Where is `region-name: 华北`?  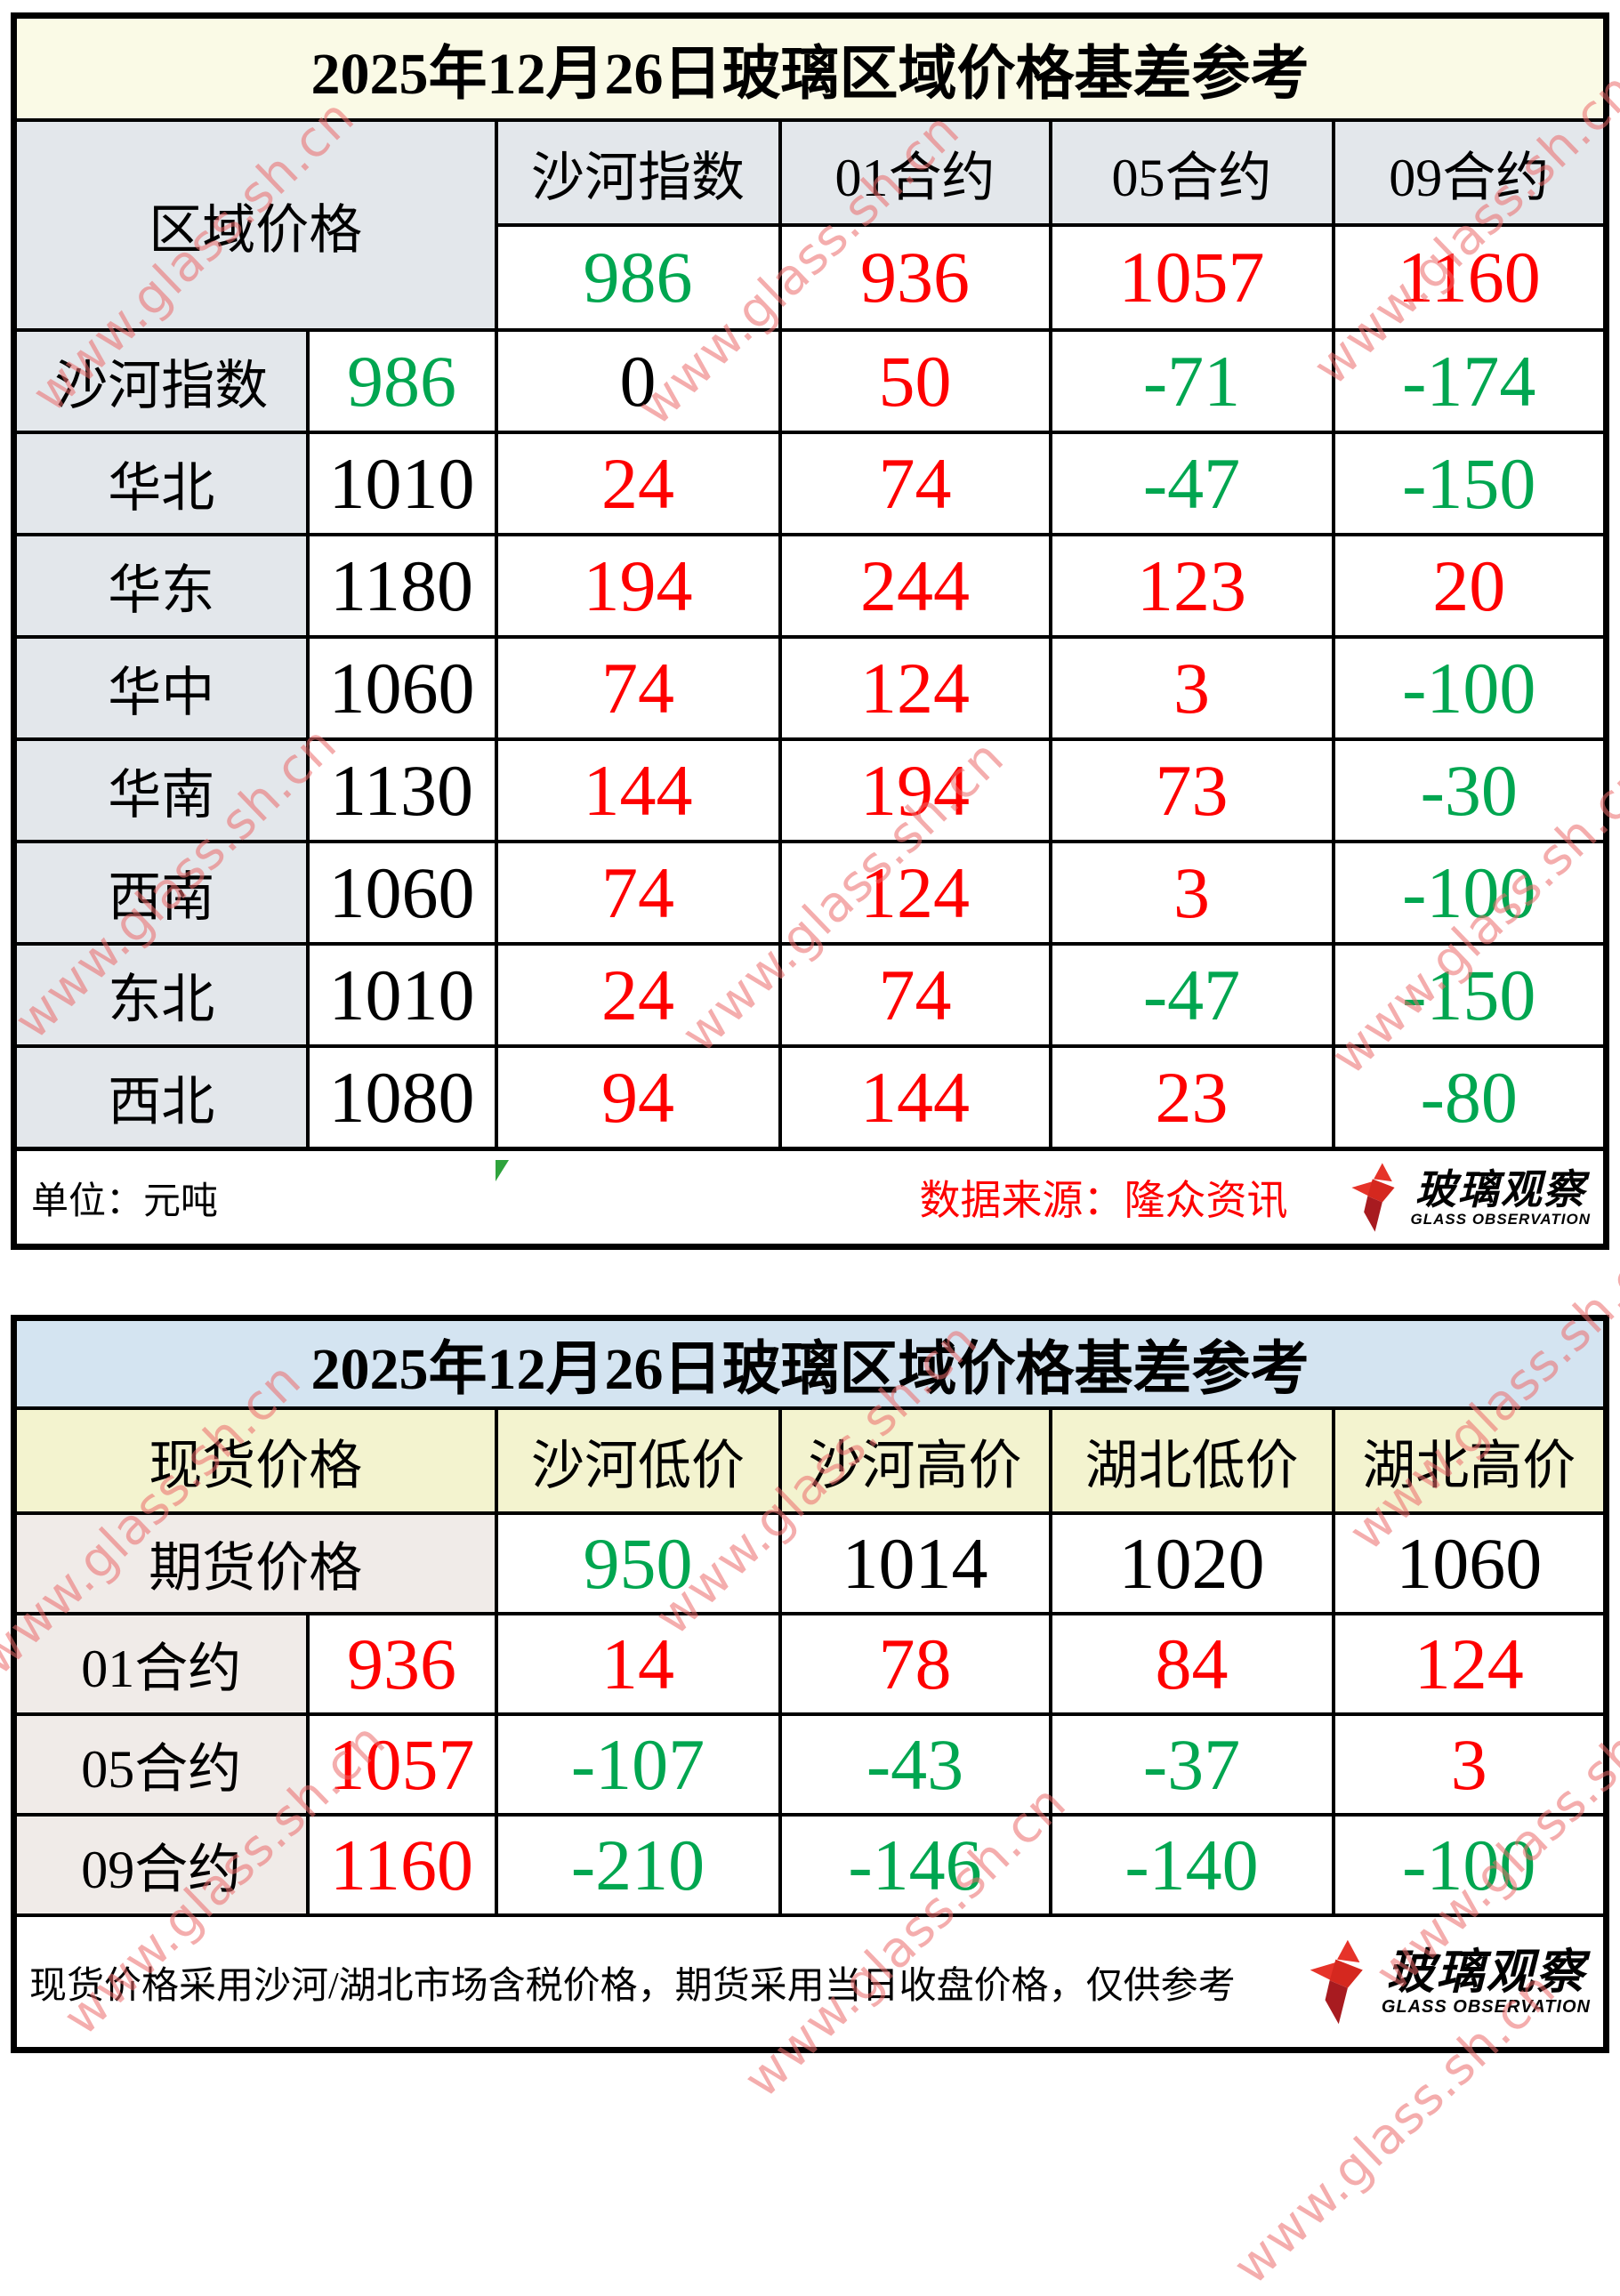
region-name: 华北 is located at coordinates (161, 484).